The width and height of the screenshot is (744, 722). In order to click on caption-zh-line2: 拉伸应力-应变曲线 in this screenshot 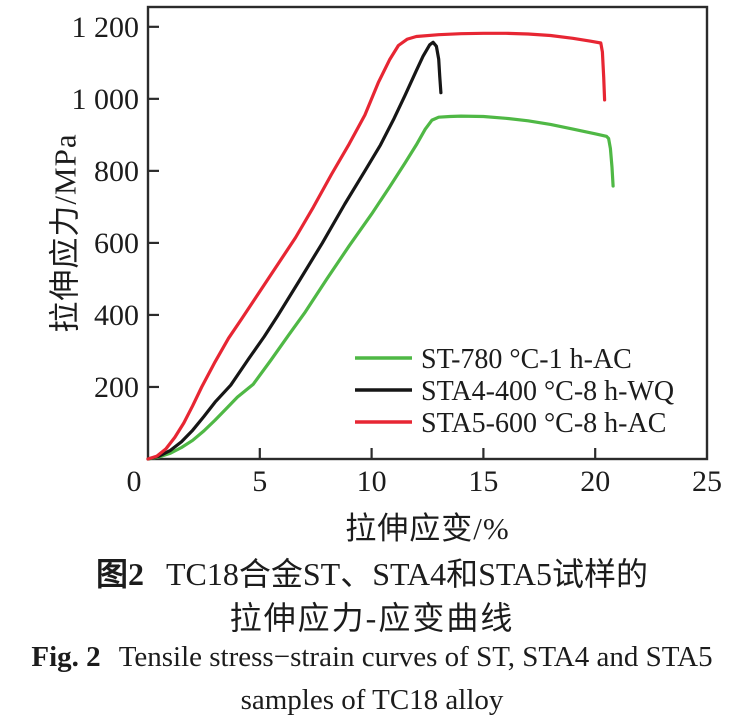, I will do `click(372, 618)`.